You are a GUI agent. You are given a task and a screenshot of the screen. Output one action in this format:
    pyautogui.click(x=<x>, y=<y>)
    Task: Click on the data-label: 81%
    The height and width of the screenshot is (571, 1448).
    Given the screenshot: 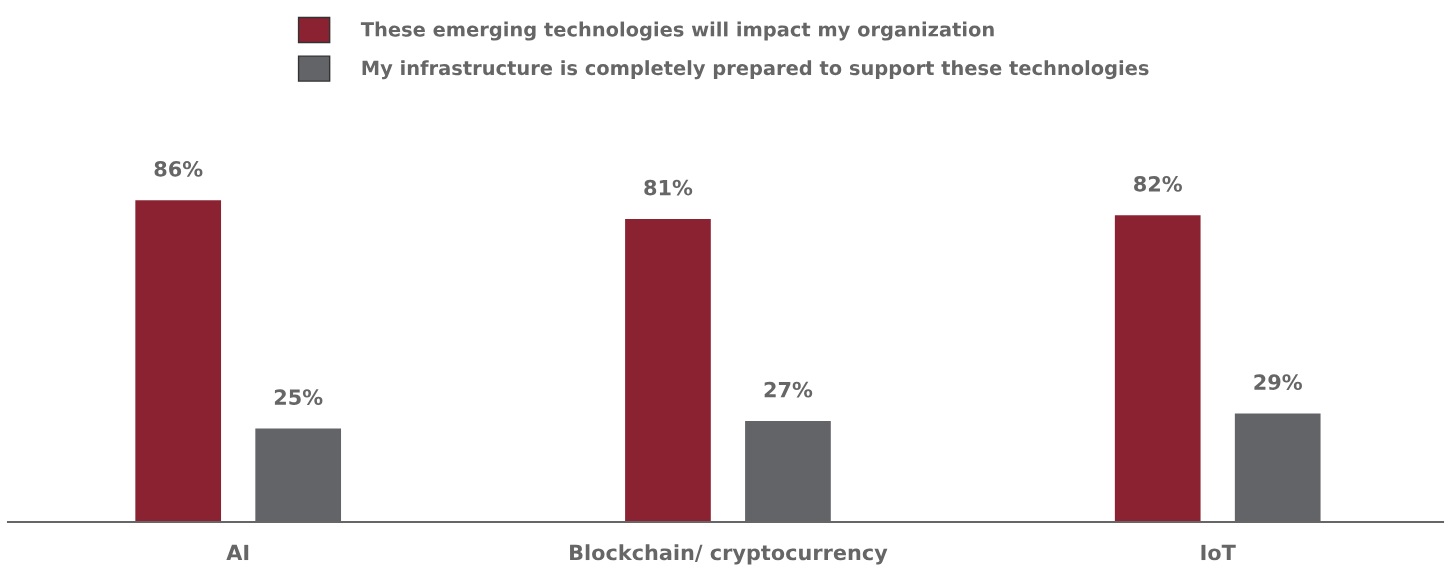 What is the action you would take?
    pyautogui.click(x=668, y=187)
    